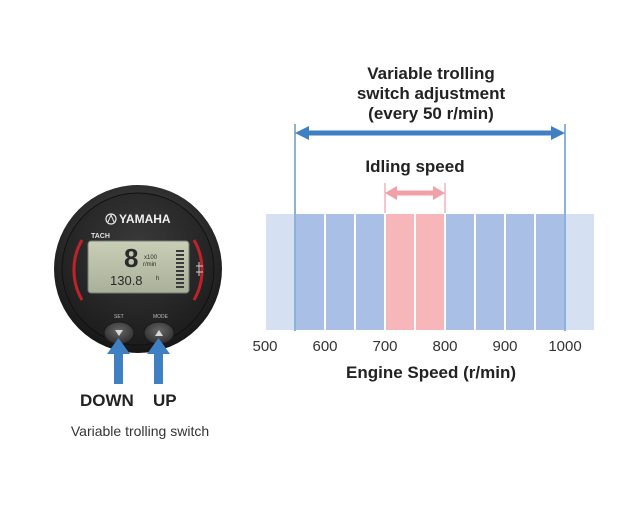 Image resolution: width=640 pixels, height=512 pixels. What do you see at coordinates (391, 193) in the screenshot?
I see `idle-arrow-left-head-icon` at bounding box center [391, 193].